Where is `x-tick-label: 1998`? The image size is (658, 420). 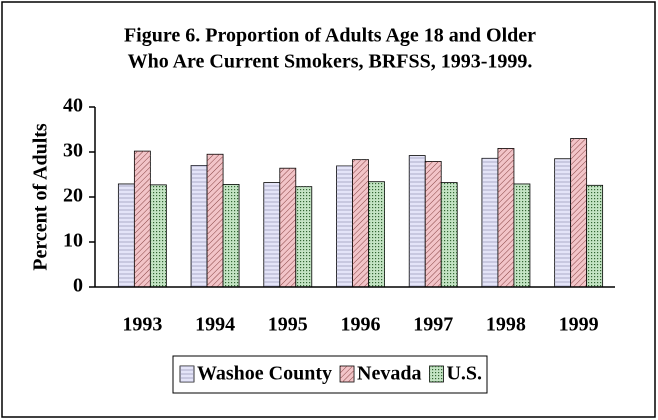 x-tick-label: 1998 is located at coordinates (506, 325).